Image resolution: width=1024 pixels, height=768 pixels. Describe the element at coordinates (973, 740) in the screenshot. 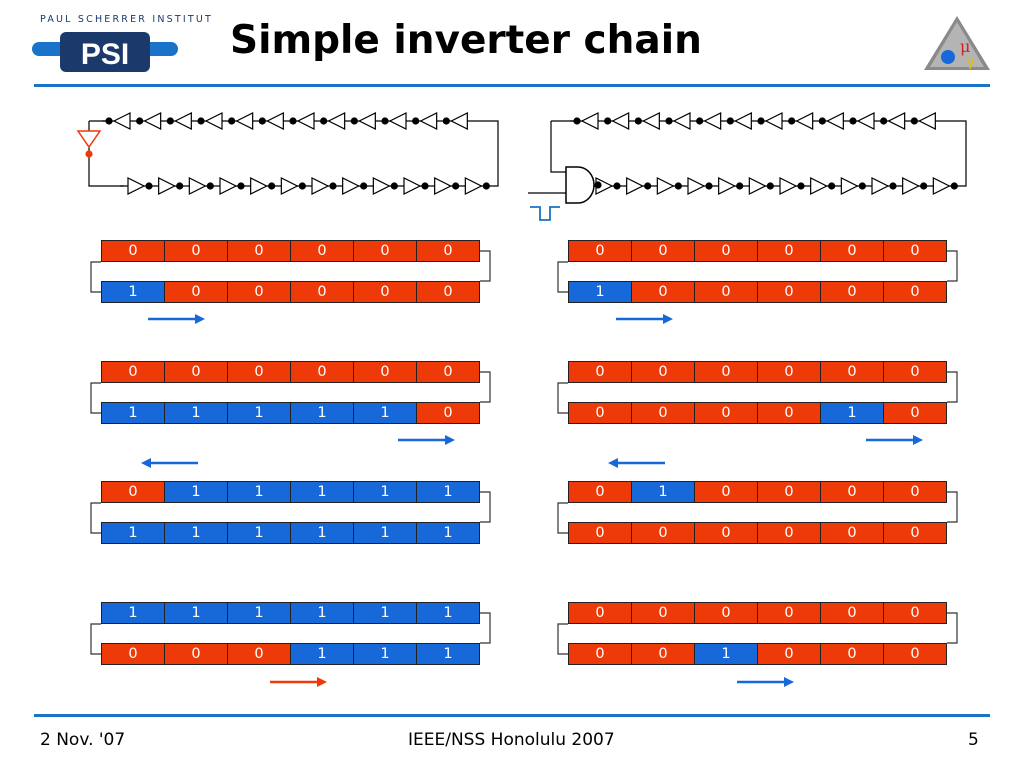

I see `footer-page-number: 5` at that location.